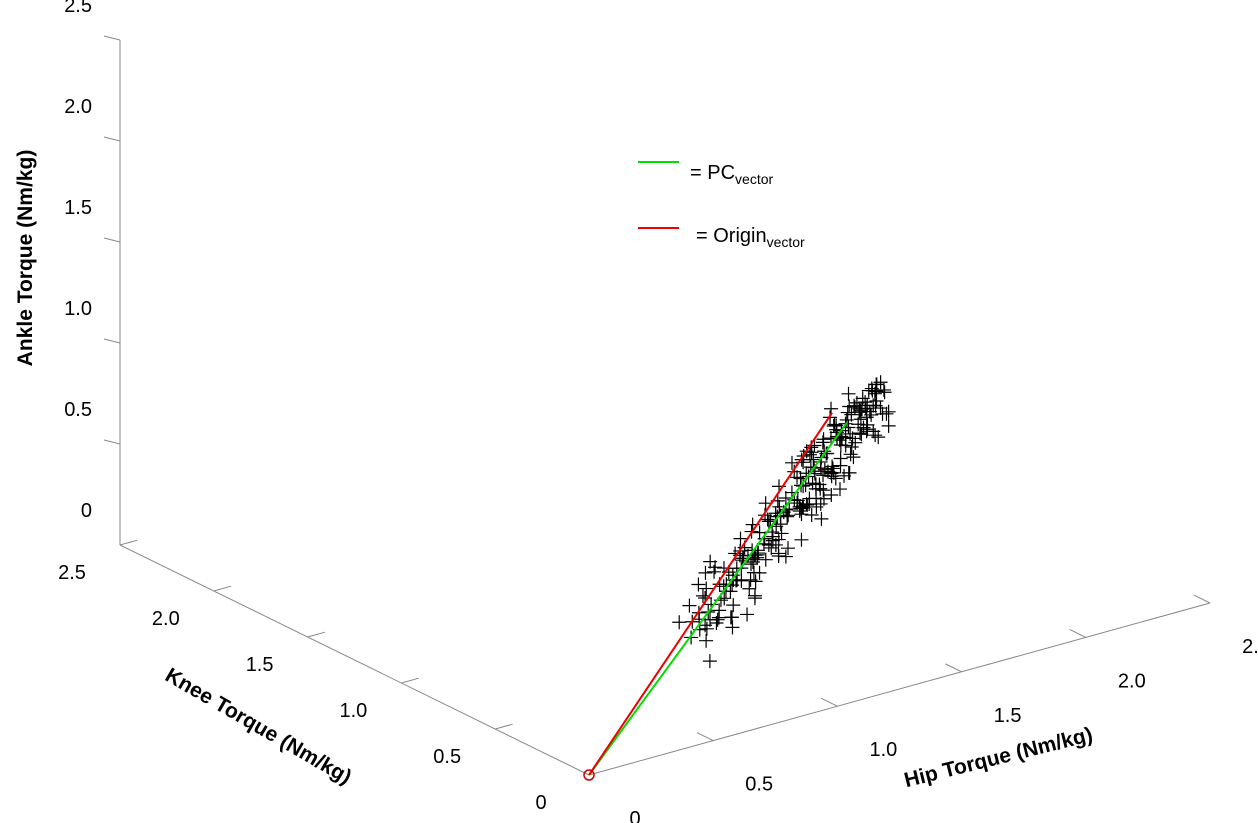 The image size is (1258, 823). What do you see at coordinates (786, 242) in the screenshot?
I see `legend-origin-subscript: vector` at bounding box center [786, 242].